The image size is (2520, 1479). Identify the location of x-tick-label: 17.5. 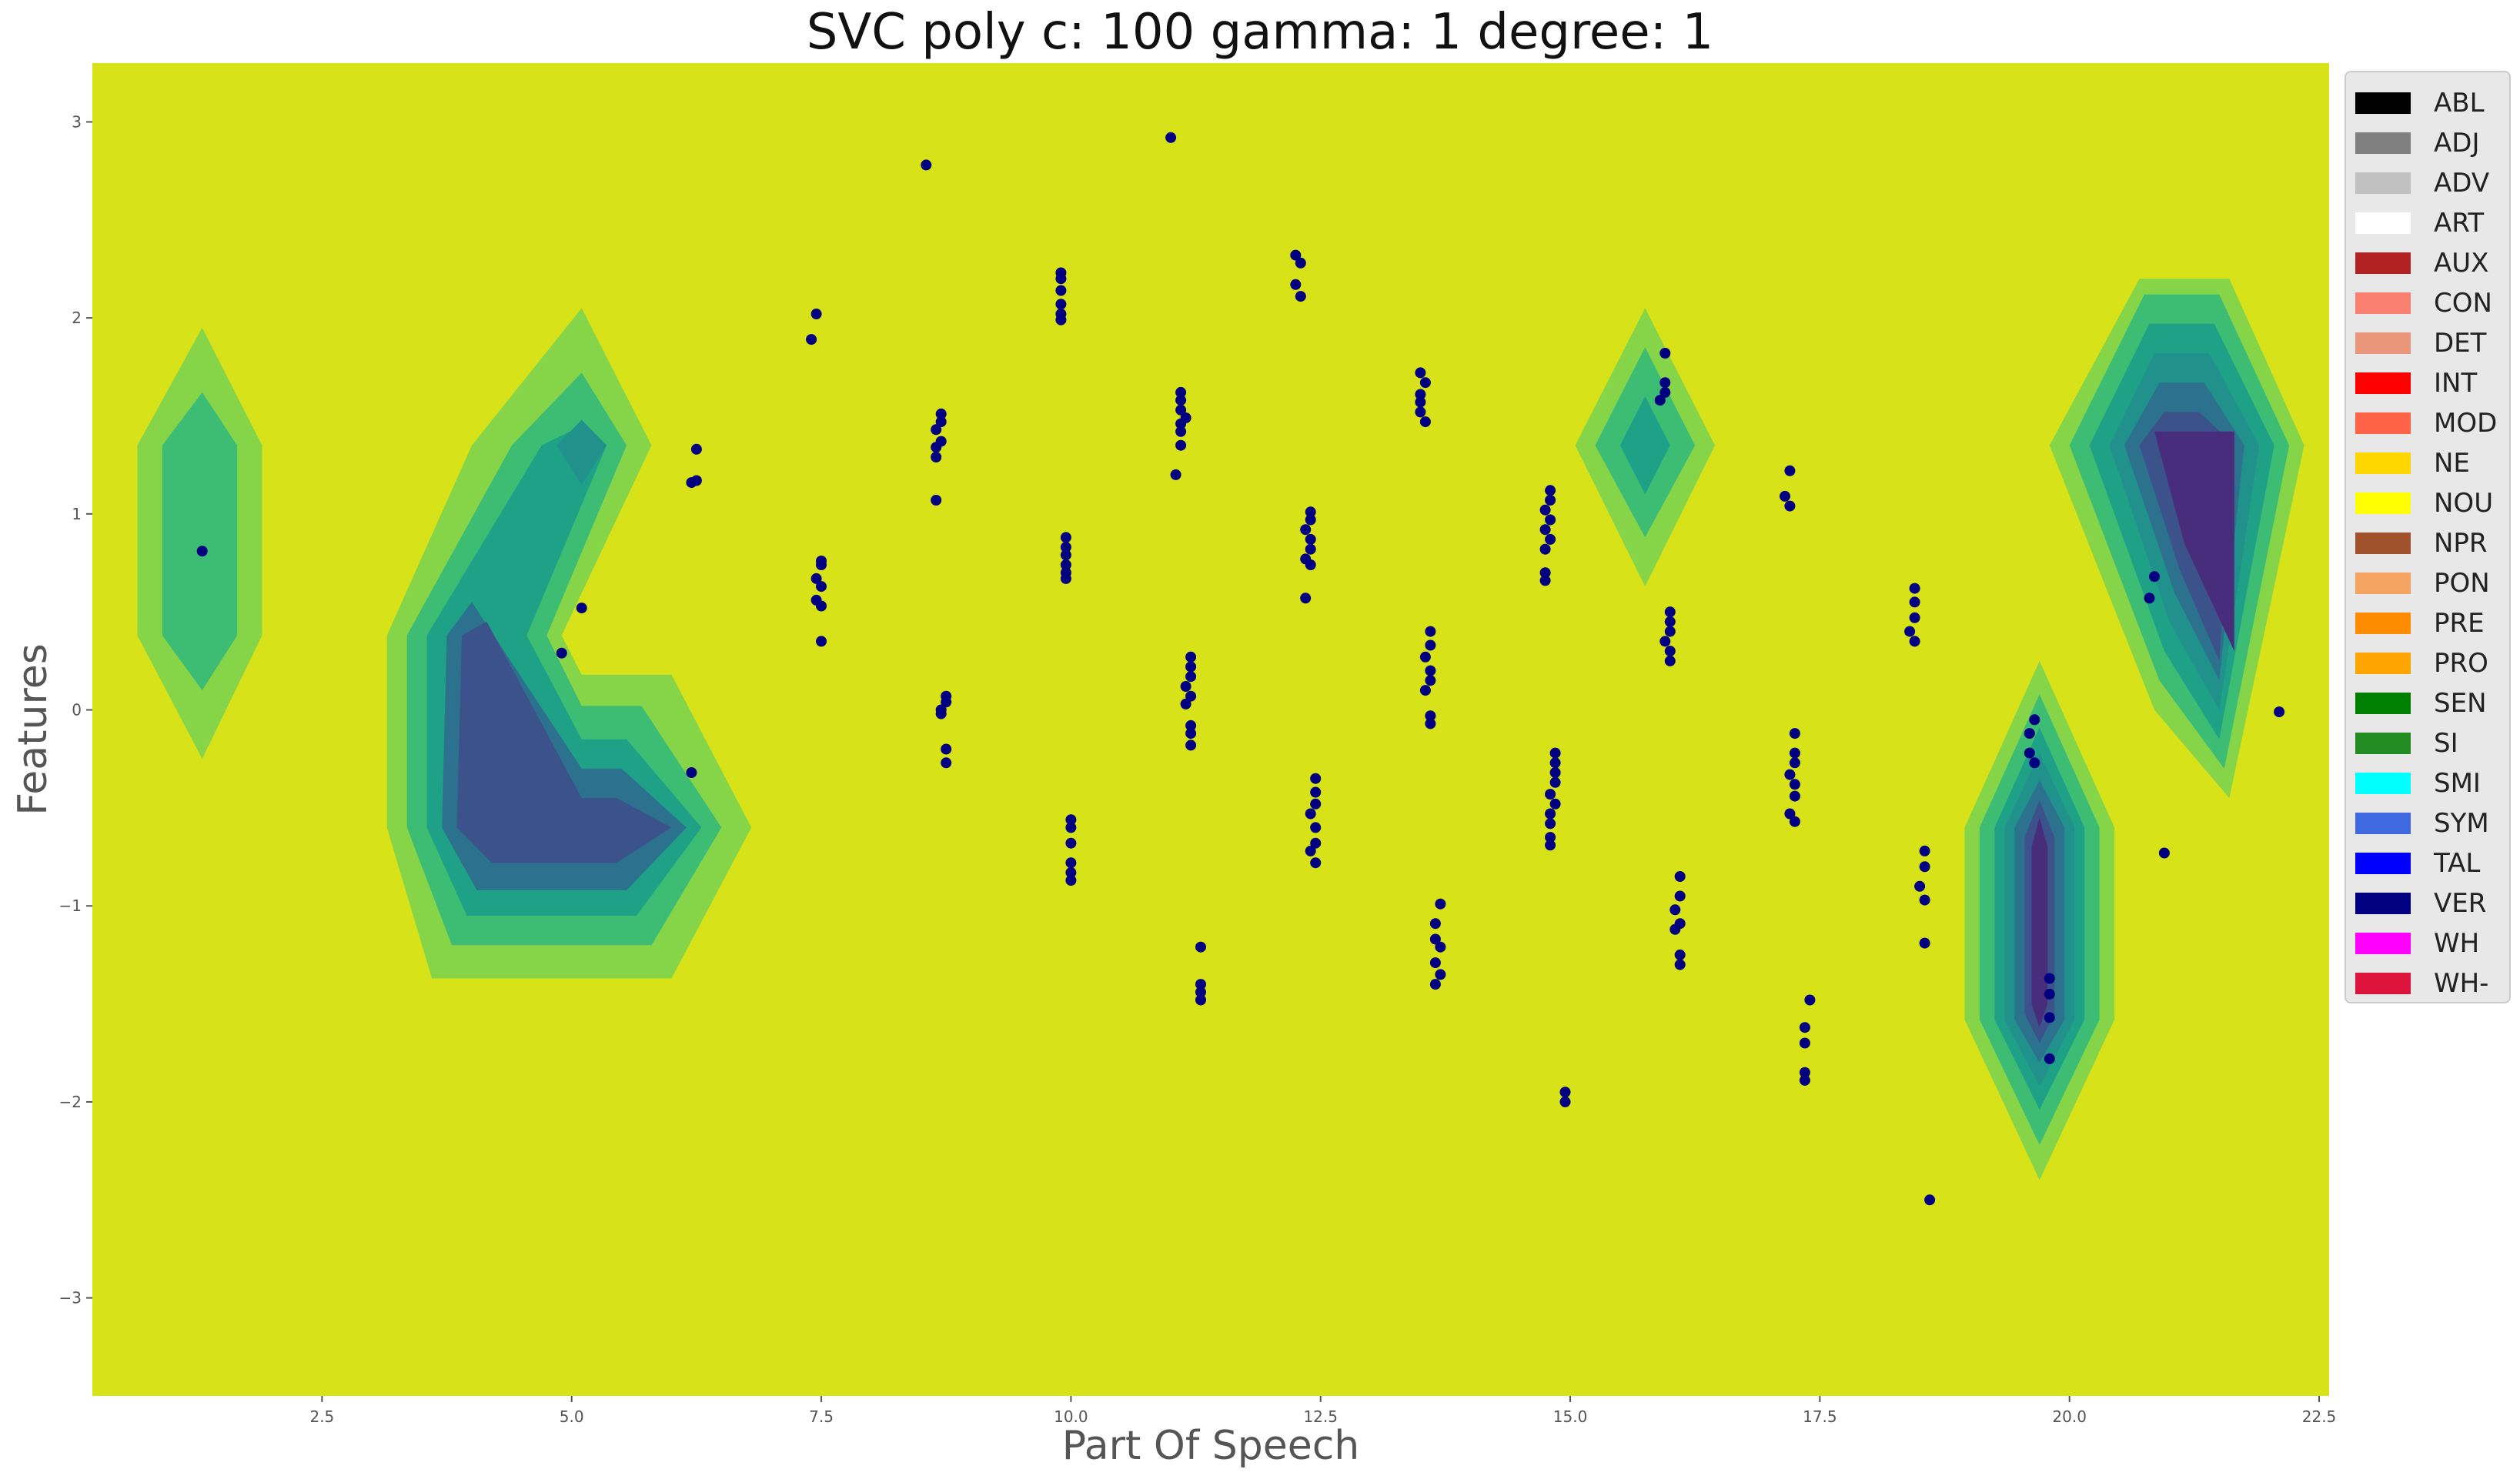
(1820, 1416).